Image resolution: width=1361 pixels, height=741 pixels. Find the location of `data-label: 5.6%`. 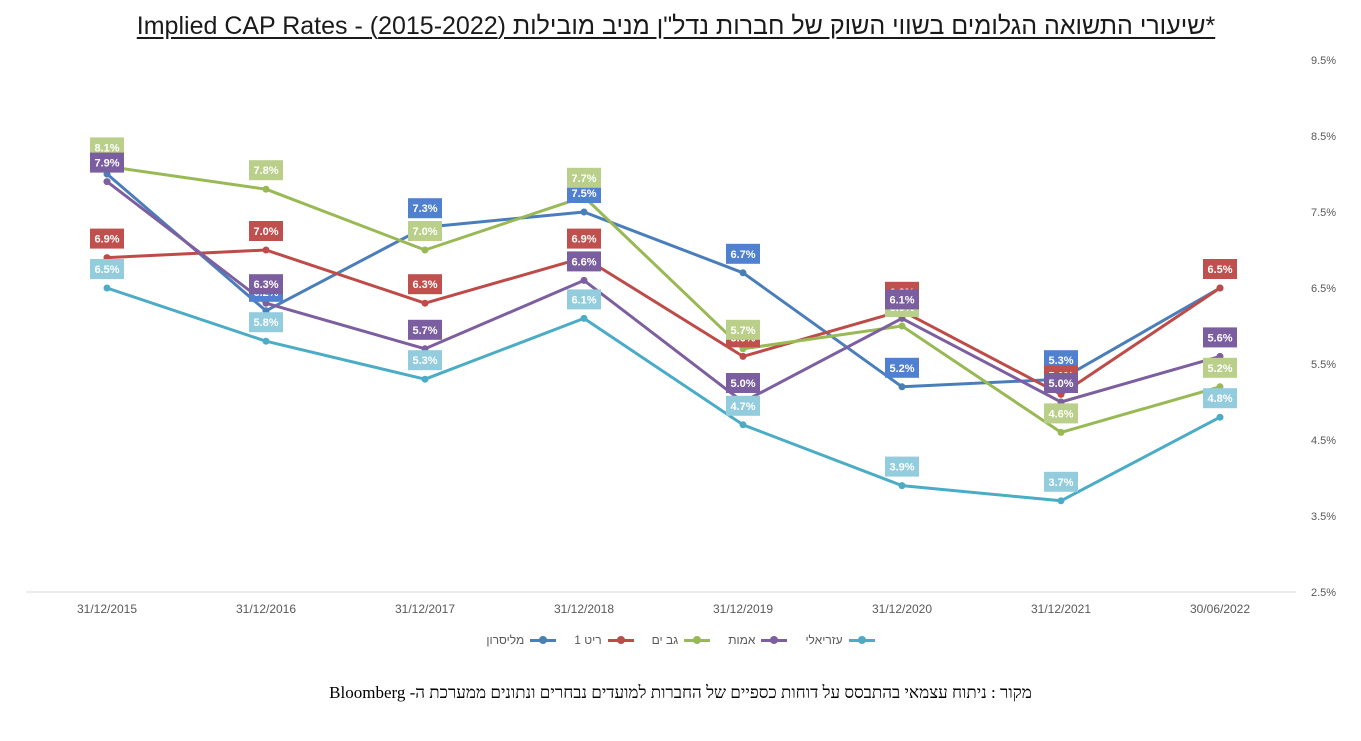

data-label: 5.6% is located at coordinates (1220, 337).